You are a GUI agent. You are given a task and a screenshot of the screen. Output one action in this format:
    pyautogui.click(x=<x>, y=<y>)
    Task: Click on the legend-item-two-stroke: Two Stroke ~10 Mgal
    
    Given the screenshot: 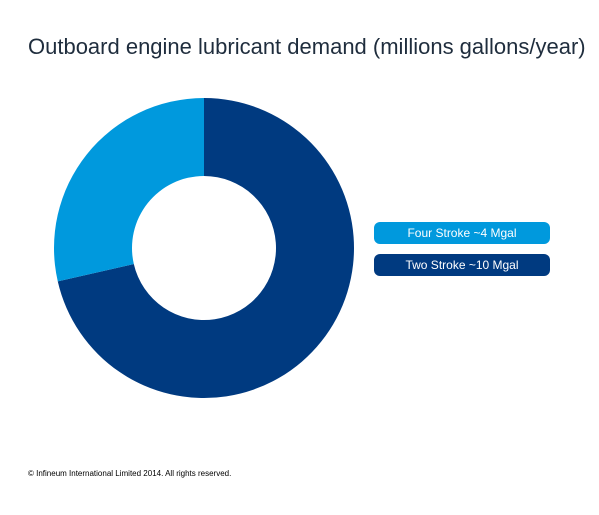 What is the action you would take?
    pyautogui.click(x=462, y=265)
    